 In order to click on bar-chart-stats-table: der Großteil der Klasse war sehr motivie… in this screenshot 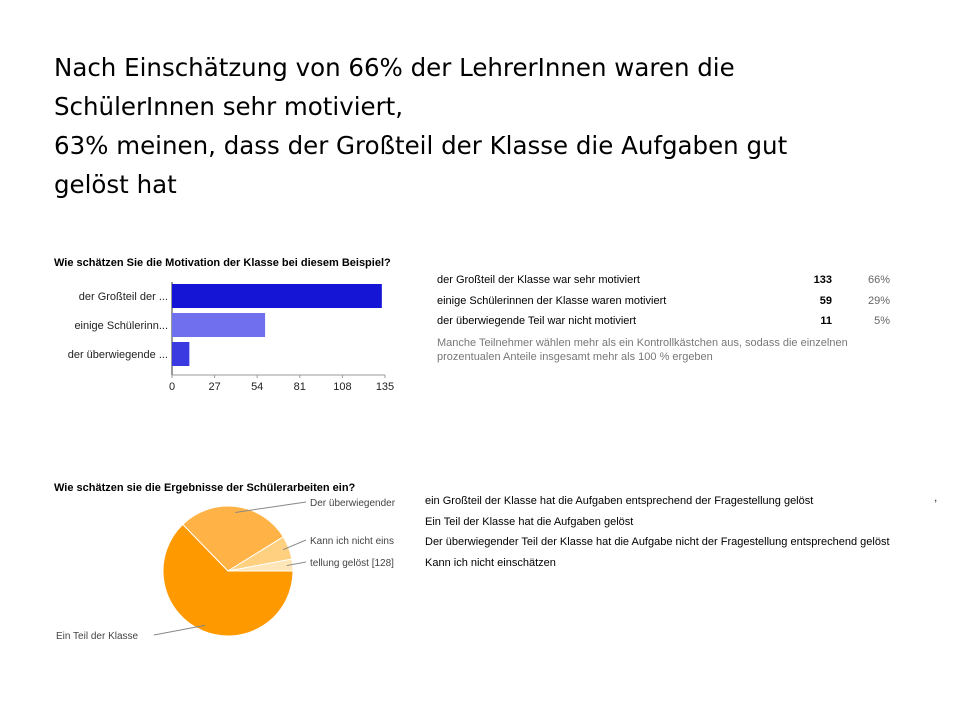, I will do `click(664, 318)`.